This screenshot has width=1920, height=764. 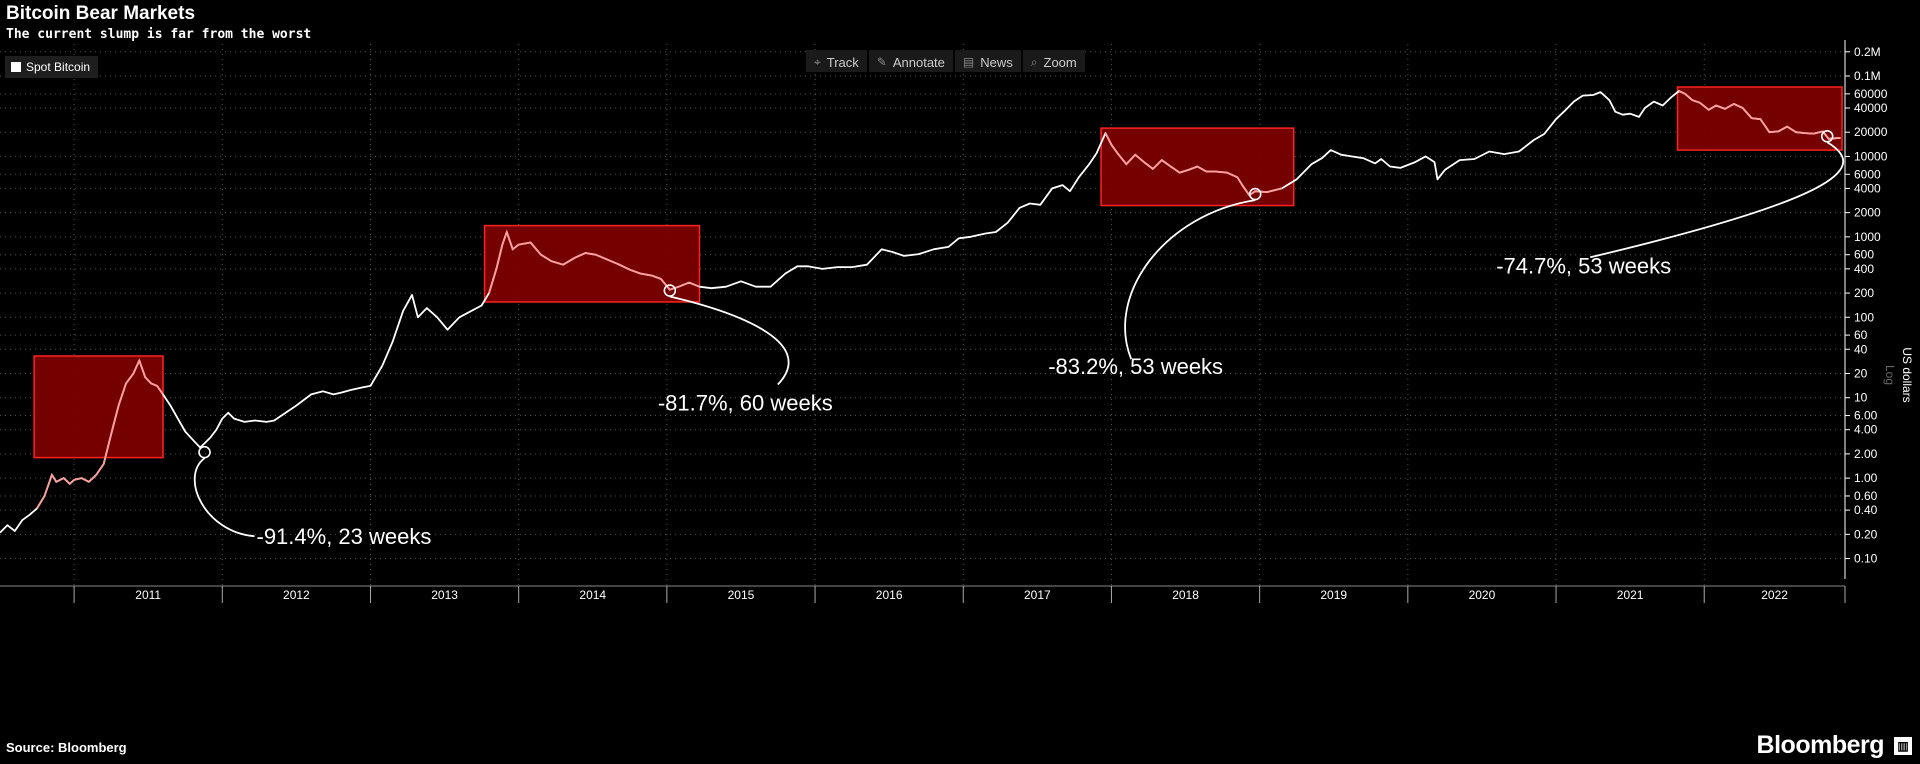 What do you see at coordinates (1037, 595) in the screenshot?
I see `x-tick-label: 2017` at bounding box center [1037, 595].